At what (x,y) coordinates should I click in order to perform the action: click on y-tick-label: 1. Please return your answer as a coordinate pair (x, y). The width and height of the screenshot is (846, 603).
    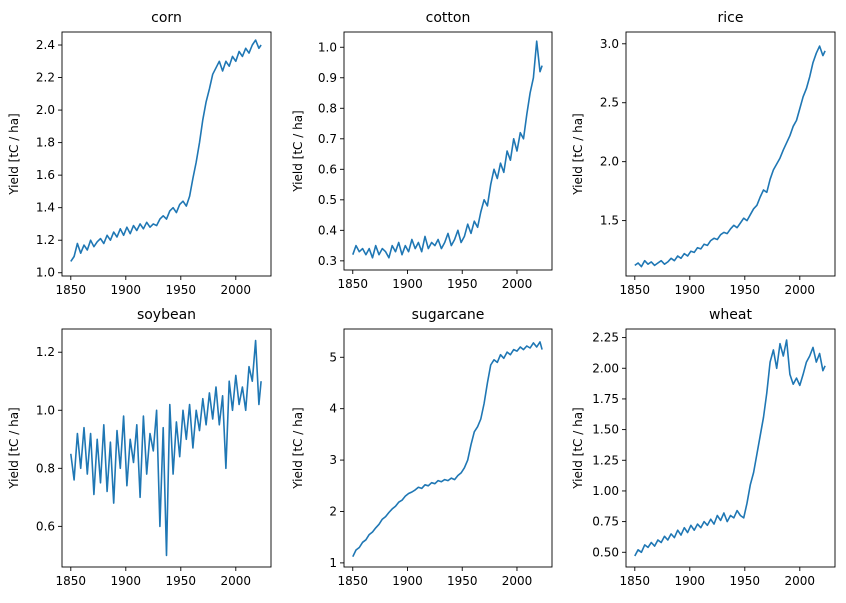
    Looking at the image, I should click on (333, 563).